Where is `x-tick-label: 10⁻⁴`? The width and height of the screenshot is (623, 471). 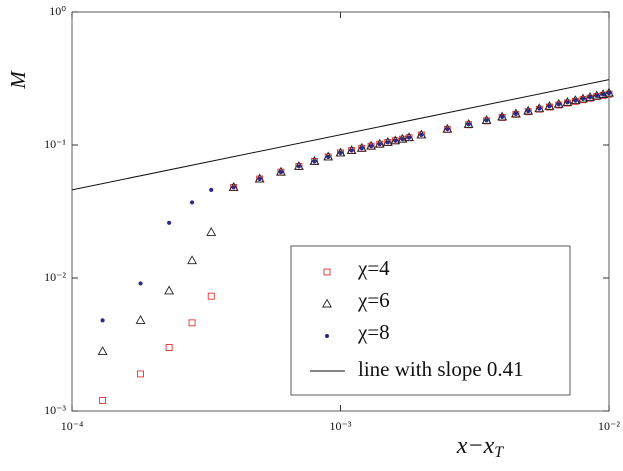 x-tick-label: 10⁻⁴ is located at coordinates (72, 426).